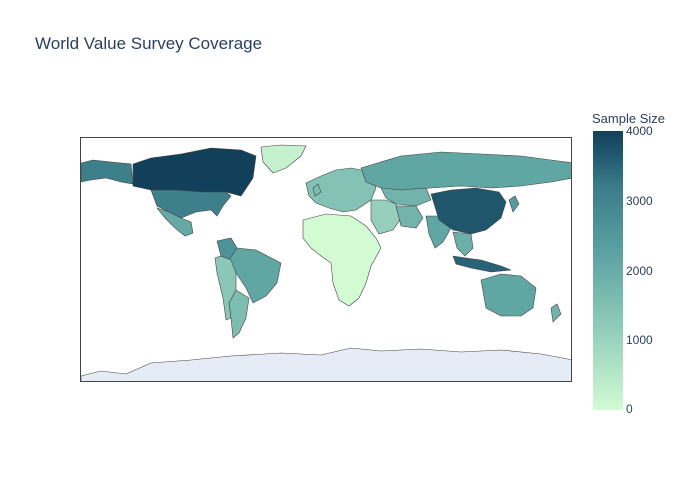 This screenshot has width=700, height=500. Describe the element at coordinates (482, 264) in the screenshot. I see `region-indonesia` at that location.